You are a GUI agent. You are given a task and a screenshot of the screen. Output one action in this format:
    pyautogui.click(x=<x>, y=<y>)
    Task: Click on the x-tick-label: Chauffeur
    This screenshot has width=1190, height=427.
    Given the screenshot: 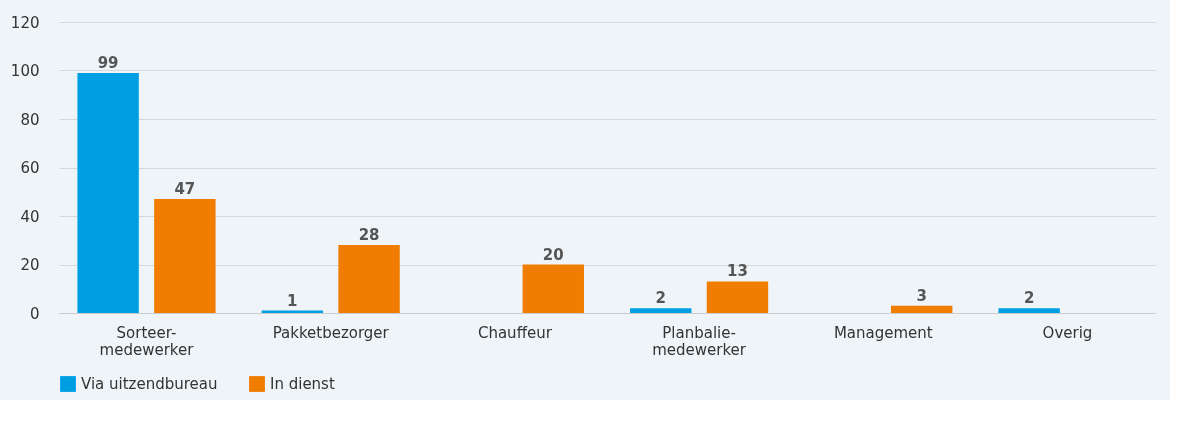 What is the action you would take?
    pyautogui.click(x=515, y=332)
    